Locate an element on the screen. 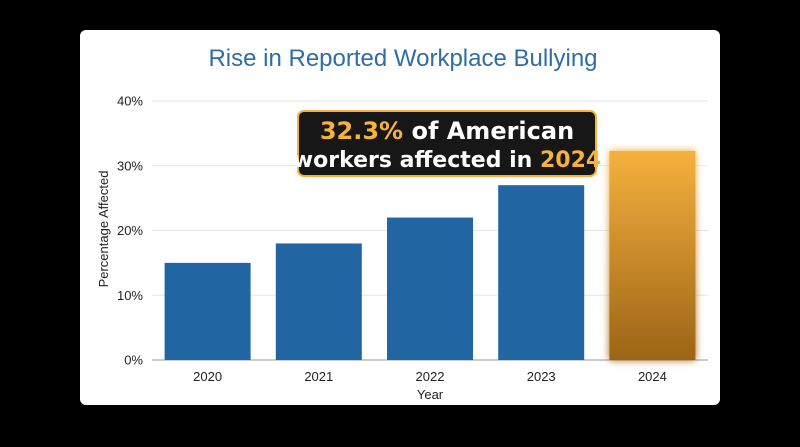 The image size is (800, 447). annotation-line-2: workers affected in 2024 is located at coordinates (447, 160).